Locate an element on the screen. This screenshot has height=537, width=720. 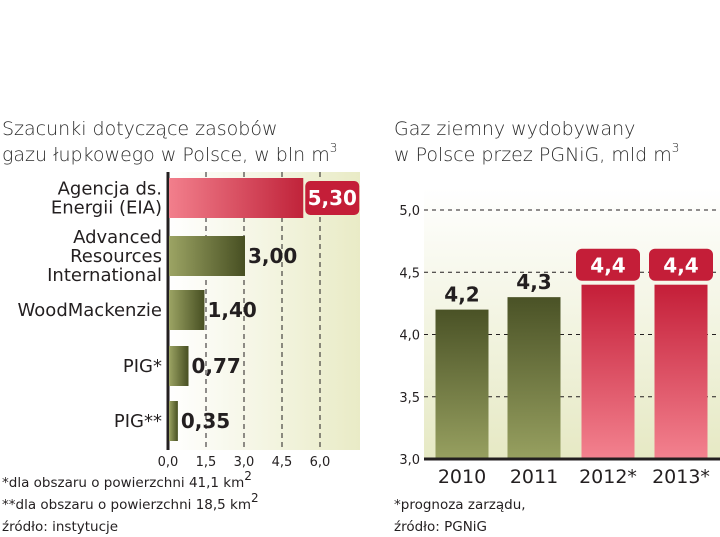
left-source: źródło: instytucje is located at coordinates (60, 527).